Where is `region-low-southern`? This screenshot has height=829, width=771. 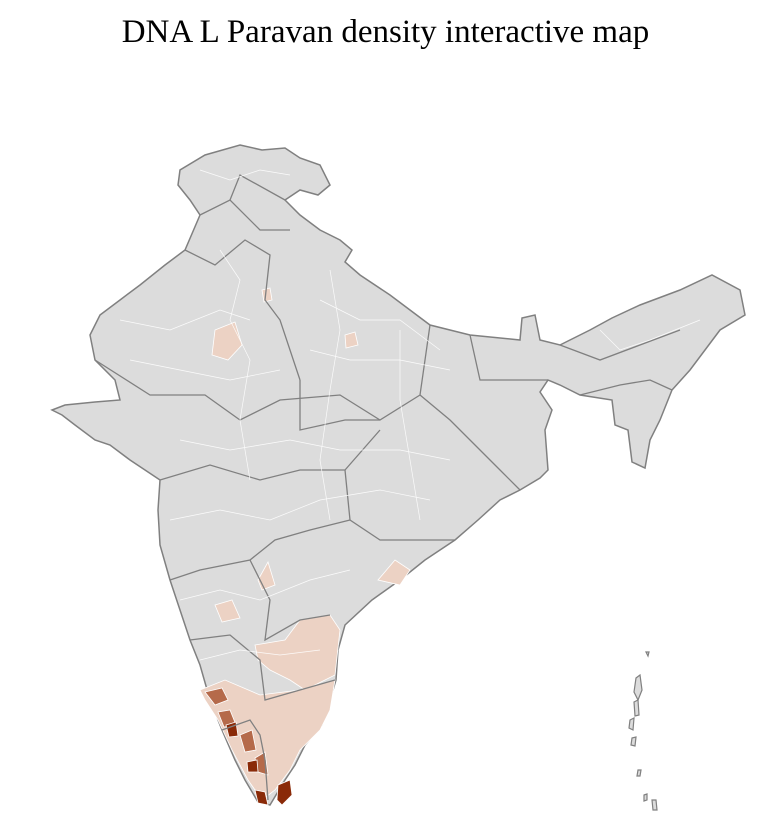 region-low-southern is located at coordinates (267, 740).